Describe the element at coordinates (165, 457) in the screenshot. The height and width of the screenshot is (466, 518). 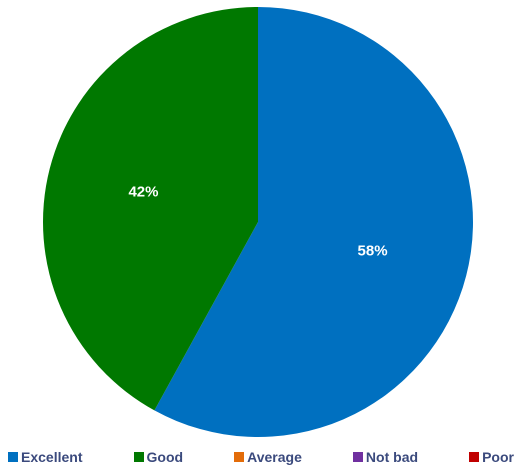
I see `legend-label-good: Good` at that location.